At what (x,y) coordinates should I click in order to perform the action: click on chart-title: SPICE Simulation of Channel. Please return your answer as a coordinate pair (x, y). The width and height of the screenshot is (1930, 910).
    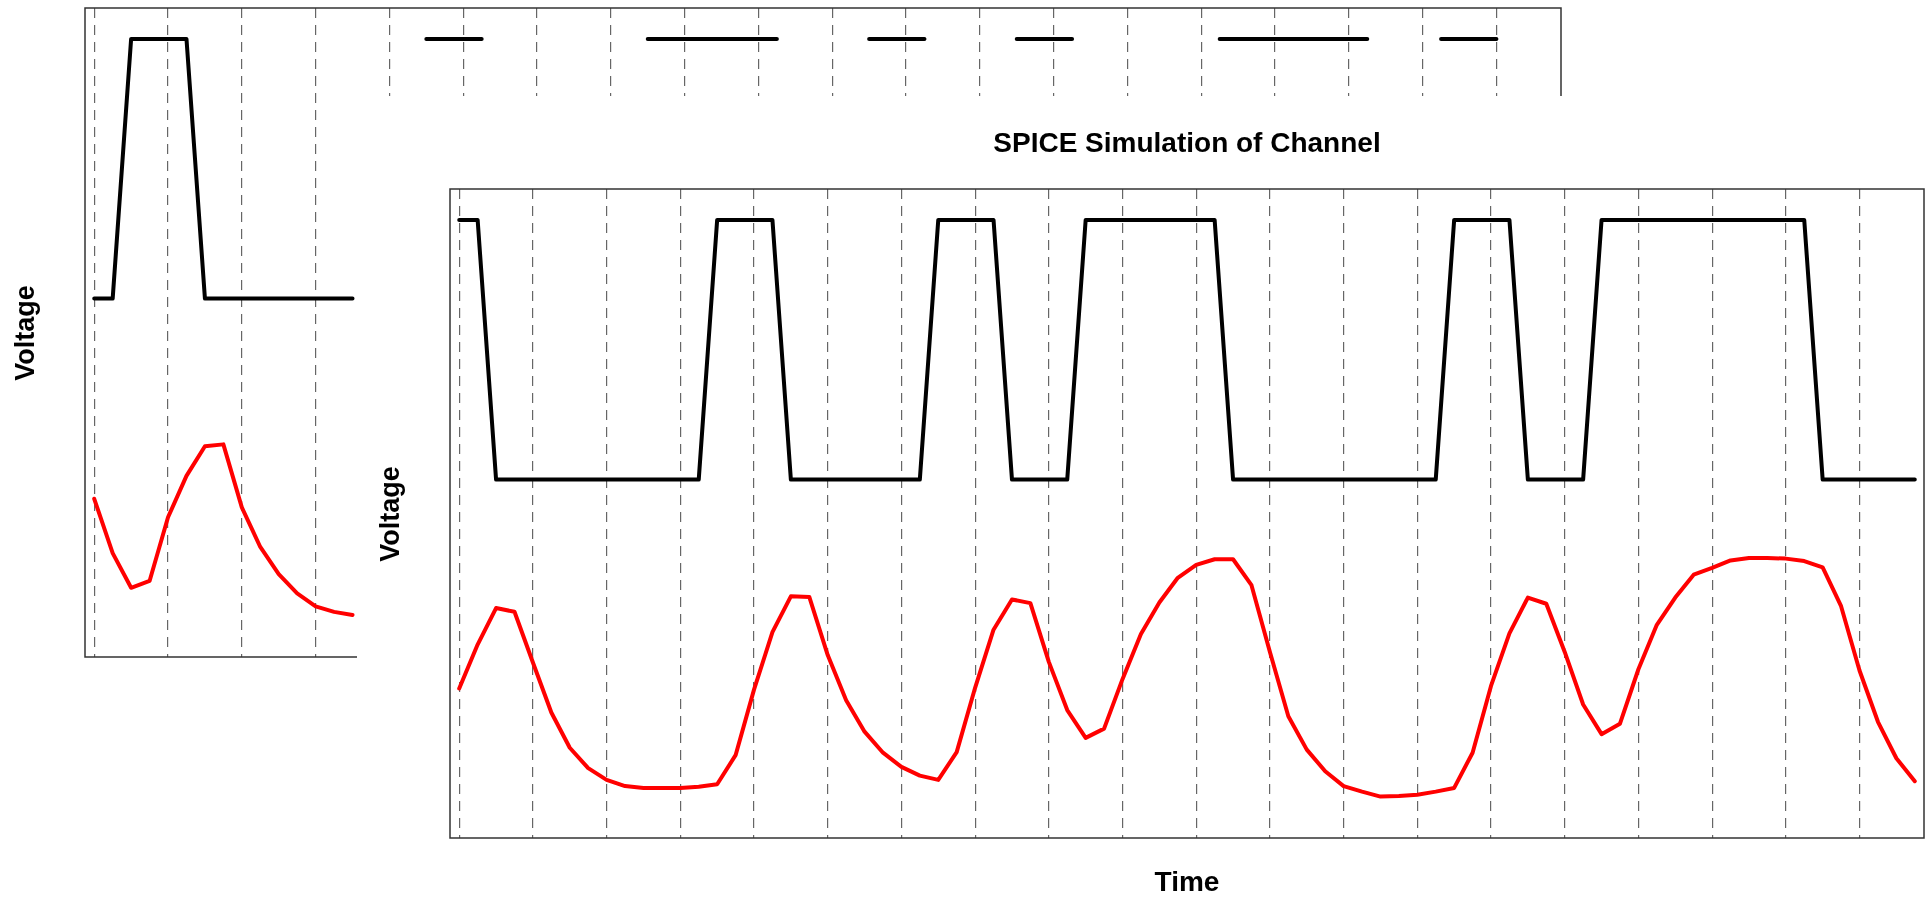
    Looking at the image, I should click on (1187, 142).